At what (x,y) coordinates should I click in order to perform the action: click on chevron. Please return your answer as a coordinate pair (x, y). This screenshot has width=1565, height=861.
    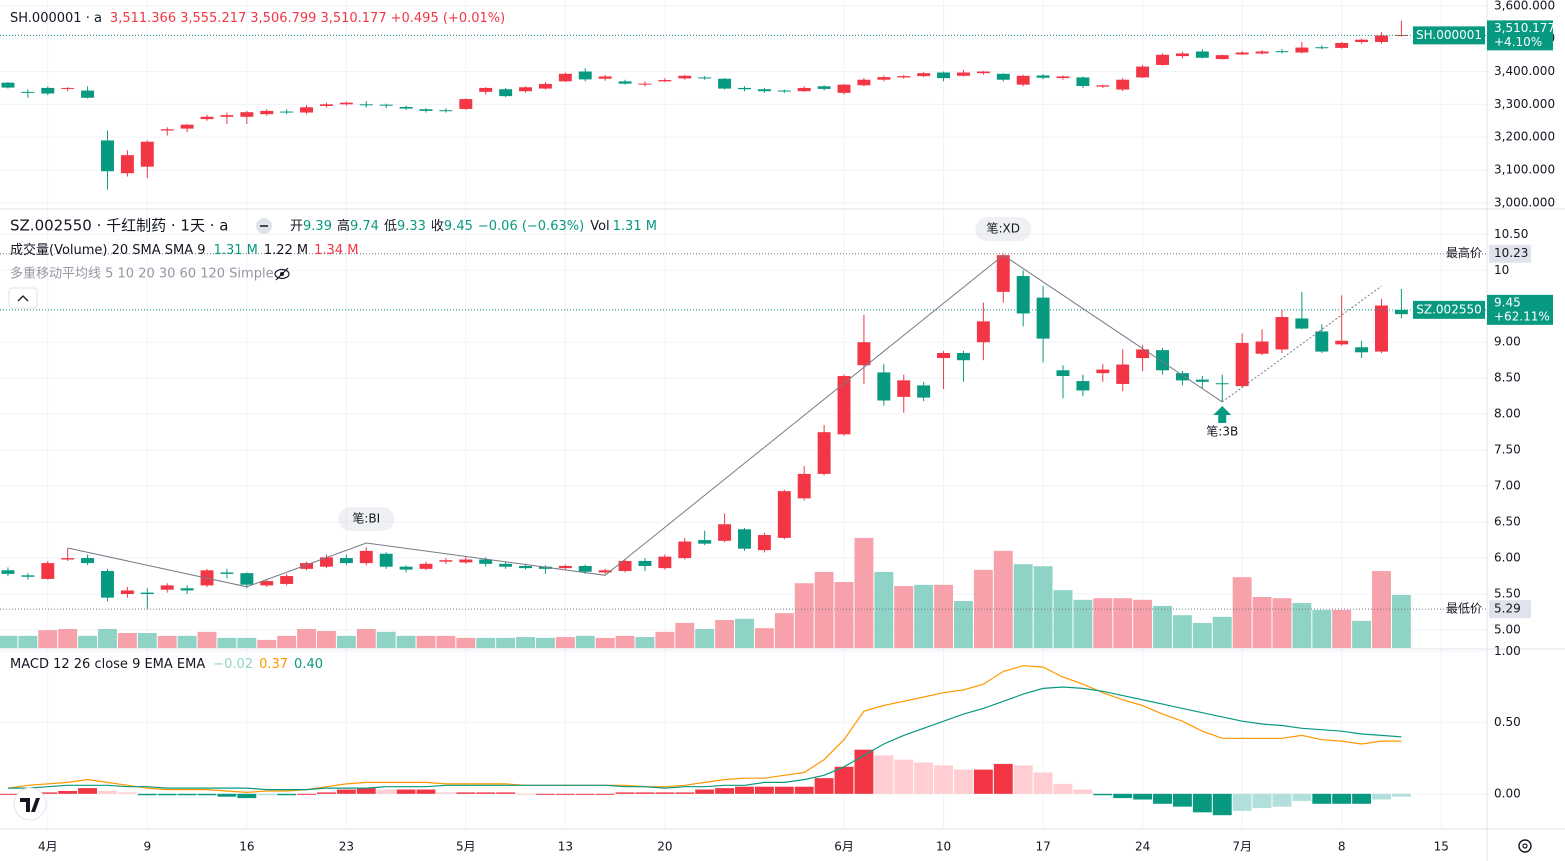
    Looking at the image, I should click on (23, 298).